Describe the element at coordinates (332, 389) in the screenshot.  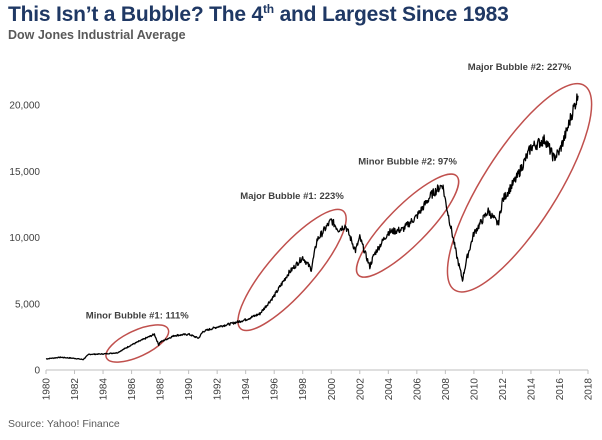
I see `x-tick-label: 2000` at that location.